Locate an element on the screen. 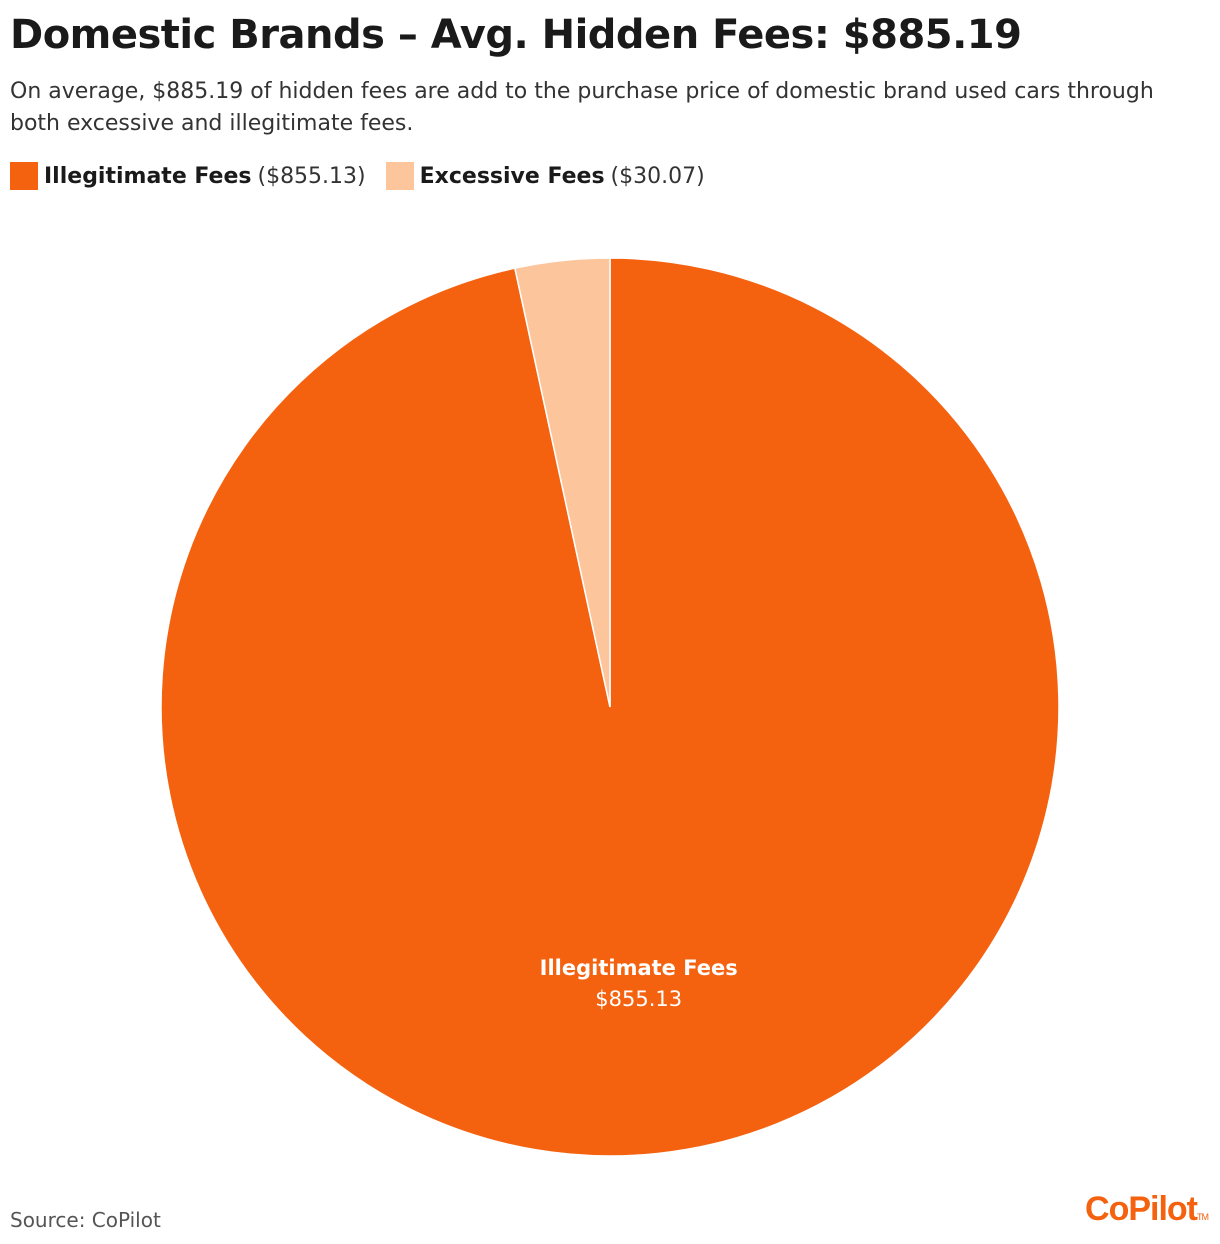 The width and height of the screenshot is (1220, 1244). logo-trademark: TM is located at coordinates (1203, 1217).